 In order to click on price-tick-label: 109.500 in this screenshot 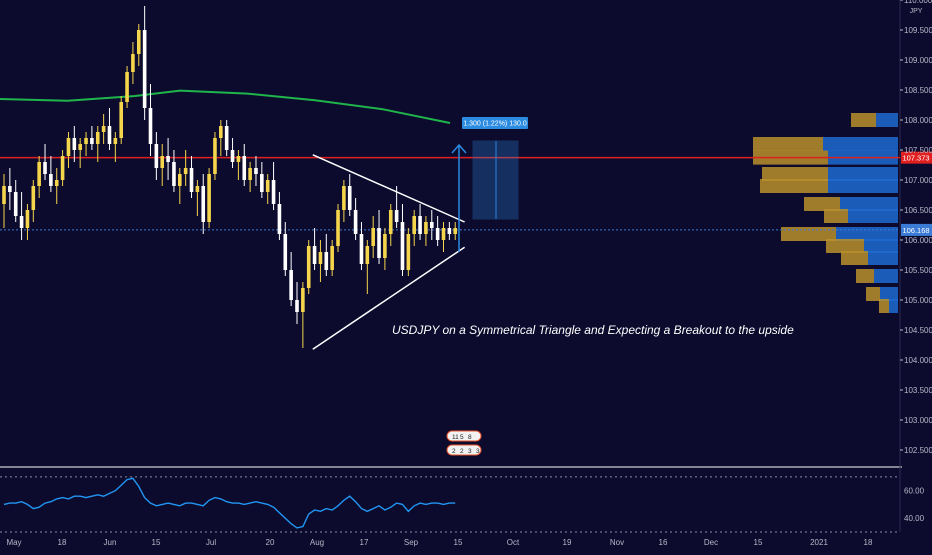, I will do `click(918, 30)`.